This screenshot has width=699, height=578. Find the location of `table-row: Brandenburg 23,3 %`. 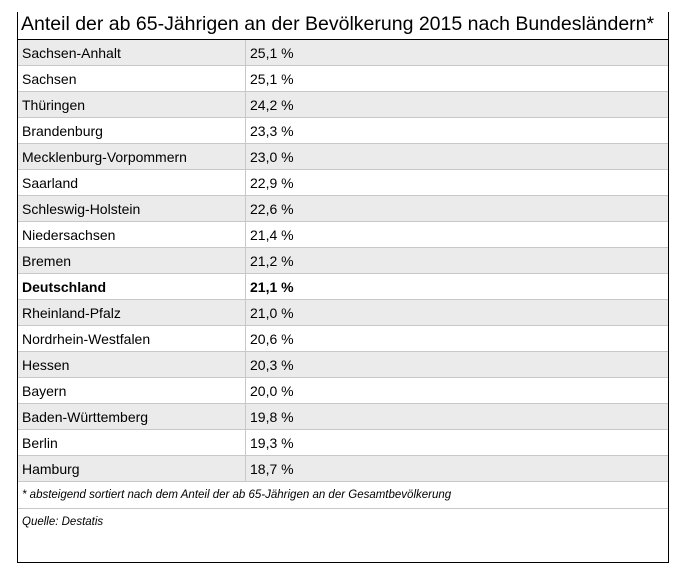

table-row: Brandenburg 23,3 % is located at coordinates (343, 131).